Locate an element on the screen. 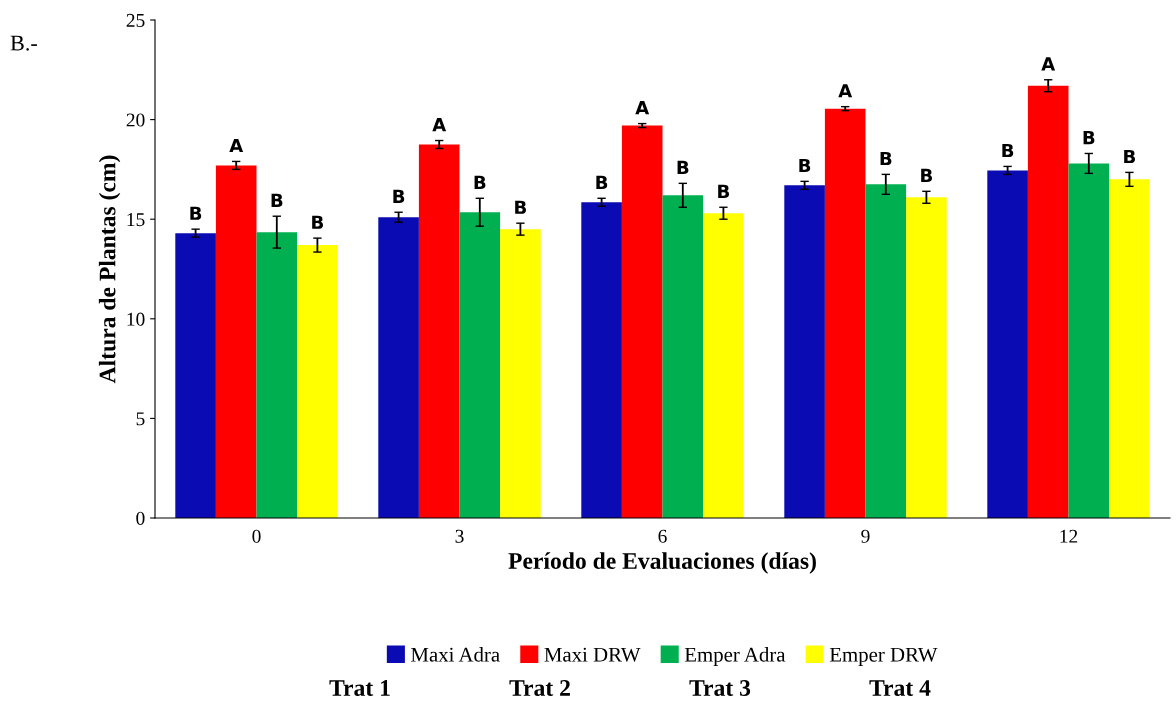  x-tick-label: 12 is located at coordinates (1069, 536).